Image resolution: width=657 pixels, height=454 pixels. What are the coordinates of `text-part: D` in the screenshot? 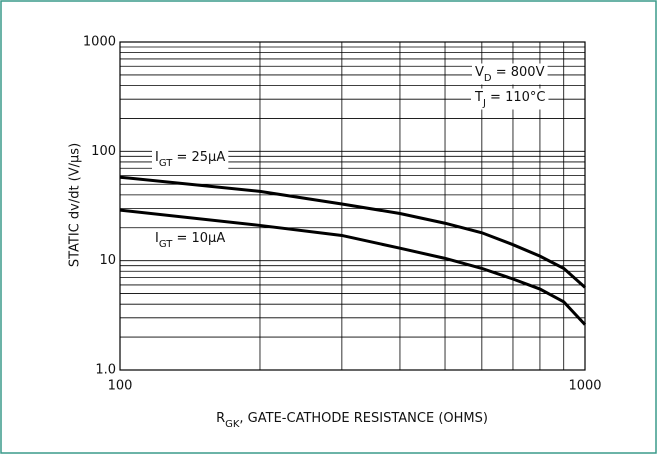 It's located at (488, 78).